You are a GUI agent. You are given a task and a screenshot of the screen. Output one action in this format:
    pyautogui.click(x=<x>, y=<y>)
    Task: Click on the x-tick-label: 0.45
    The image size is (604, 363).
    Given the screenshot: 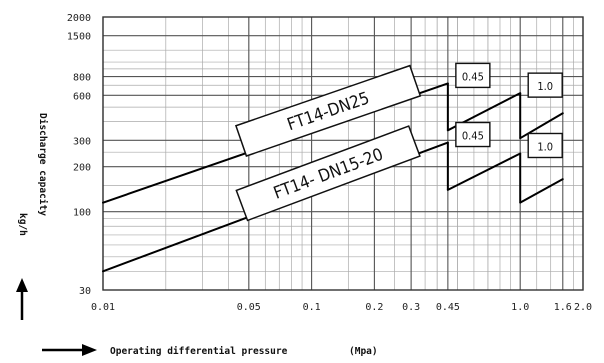 What is the action you would take?
    pyautogui.click(x=448, y=307)
    